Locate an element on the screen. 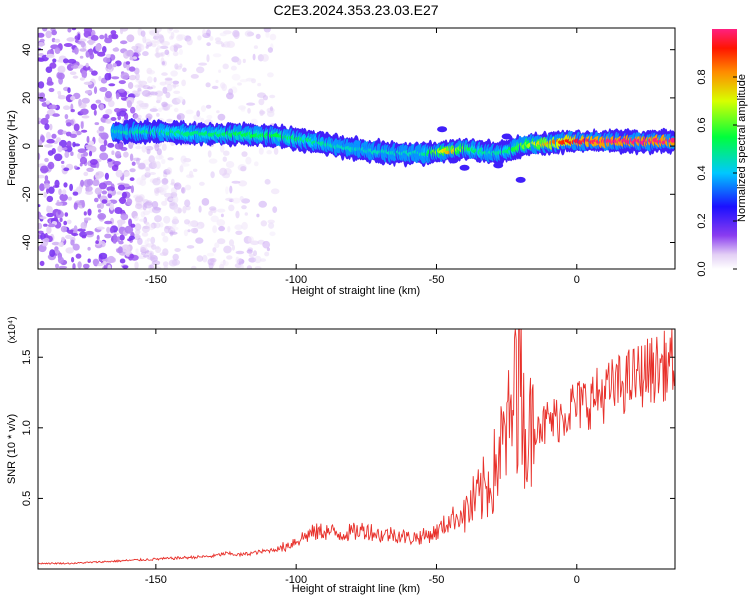 This screenshot has width=750, height=605. spectrogram-ytick-label: -40 is located at coordinates (27, 243).